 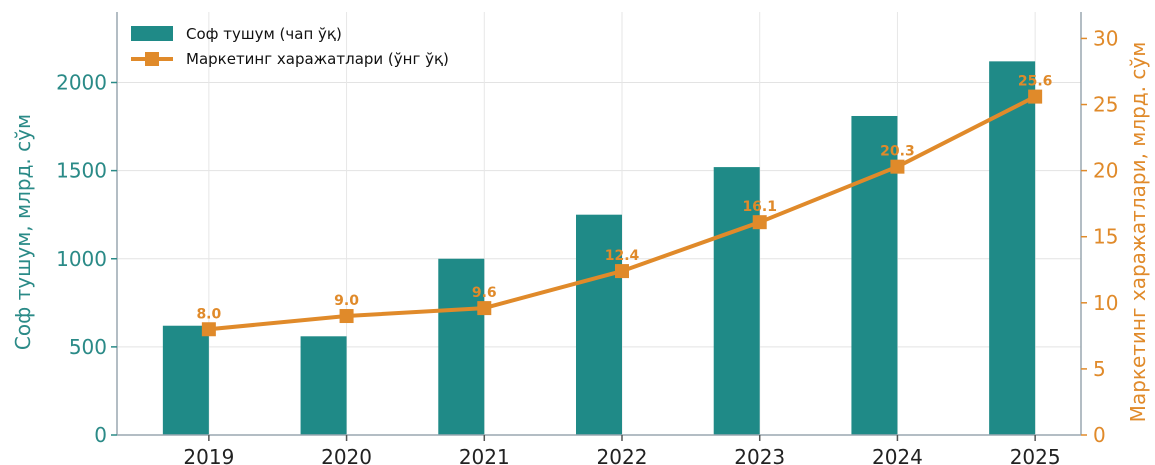 What do you see at coordinates (484, 455) in the screenshot?
I see `x-tick-2021: 2021` at bounding box center [484, 455].